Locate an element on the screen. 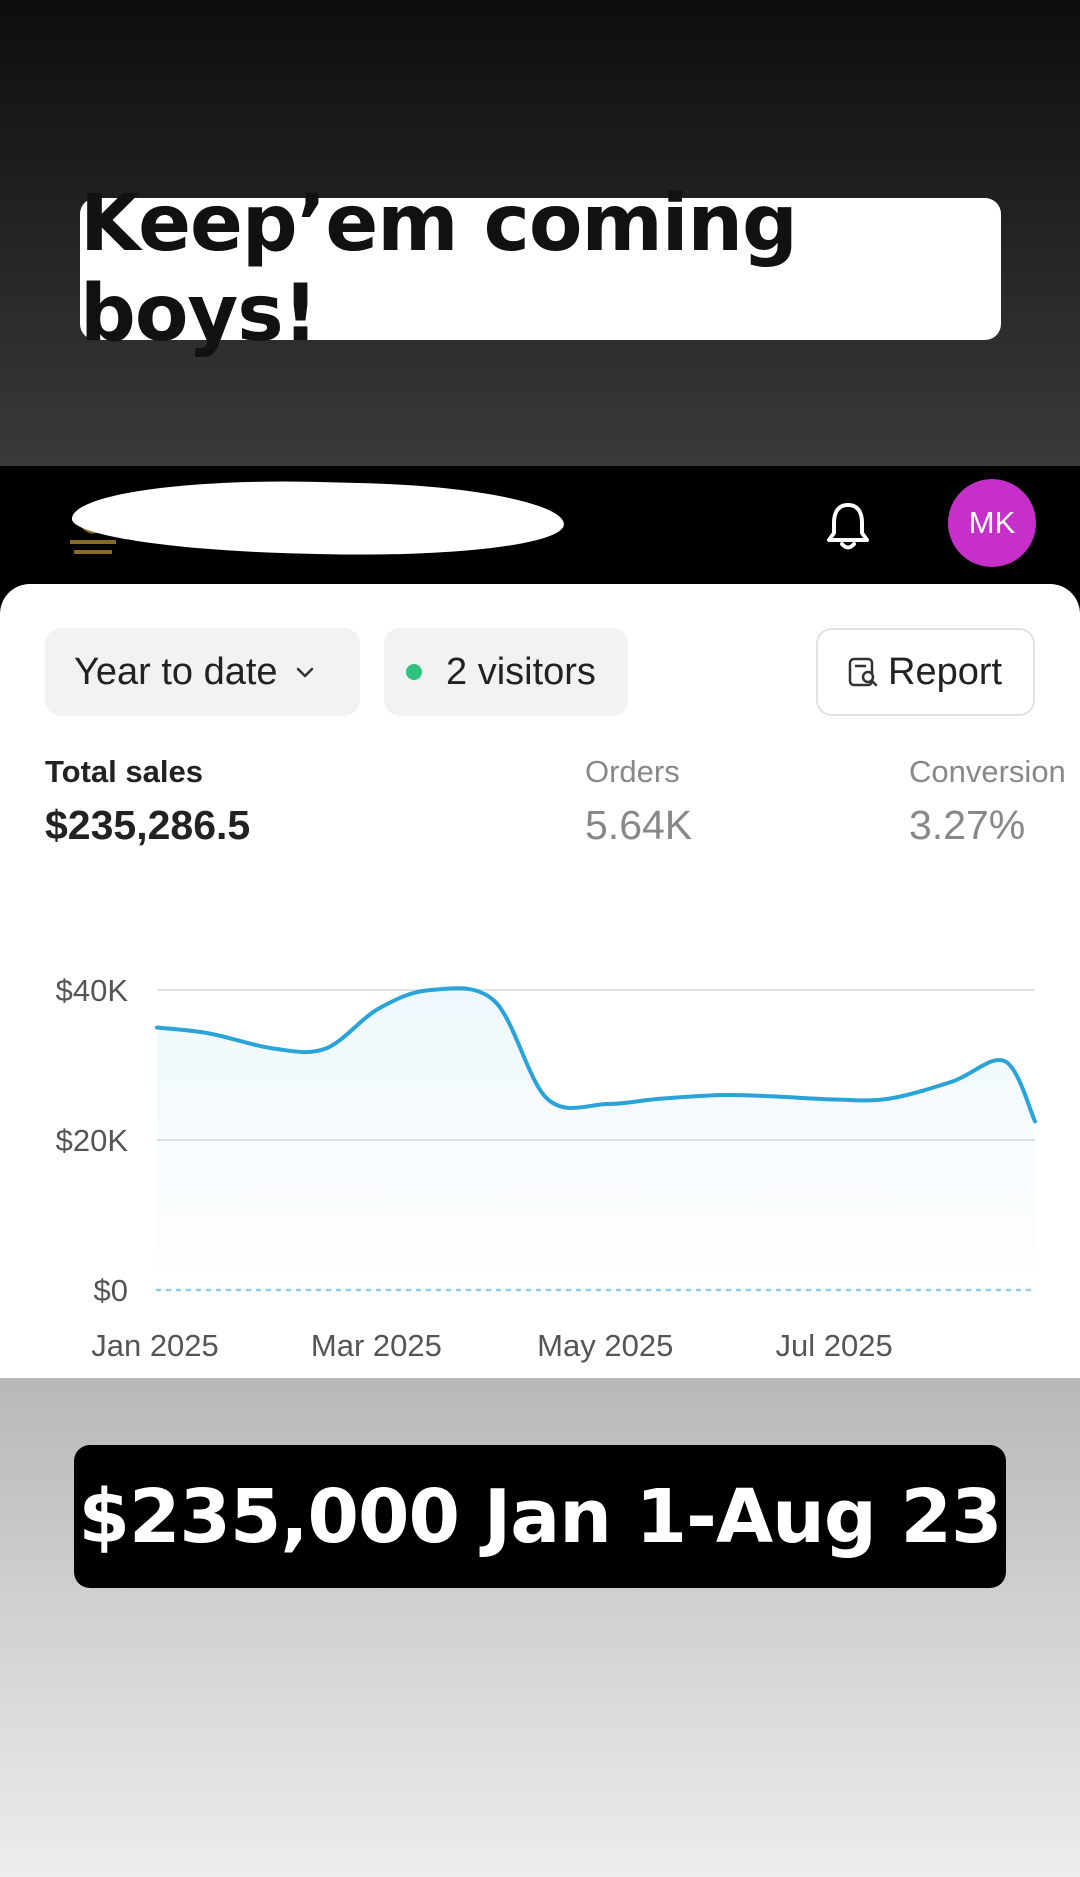 The height and width of the screenshot is (1877, 1080). y-tick-label: $20K is located at coordinates (92, 1140).